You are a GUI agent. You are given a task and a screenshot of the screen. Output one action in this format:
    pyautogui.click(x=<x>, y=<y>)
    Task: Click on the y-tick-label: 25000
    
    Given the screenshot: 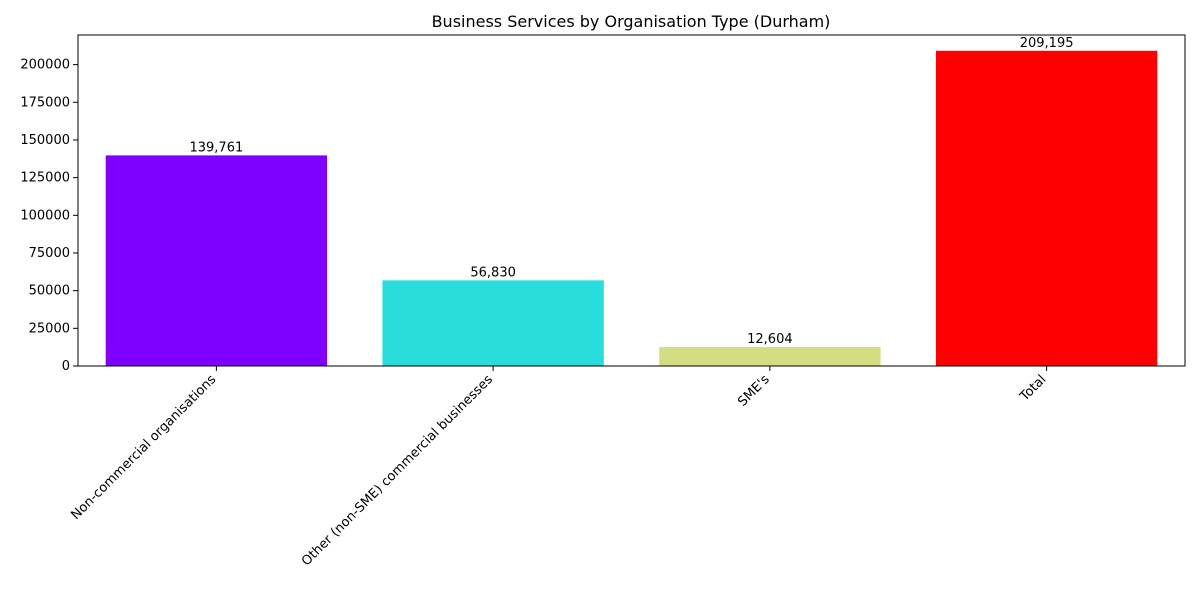 What is the action you would take?
    pyautogui.click(x=49, y=328)
    